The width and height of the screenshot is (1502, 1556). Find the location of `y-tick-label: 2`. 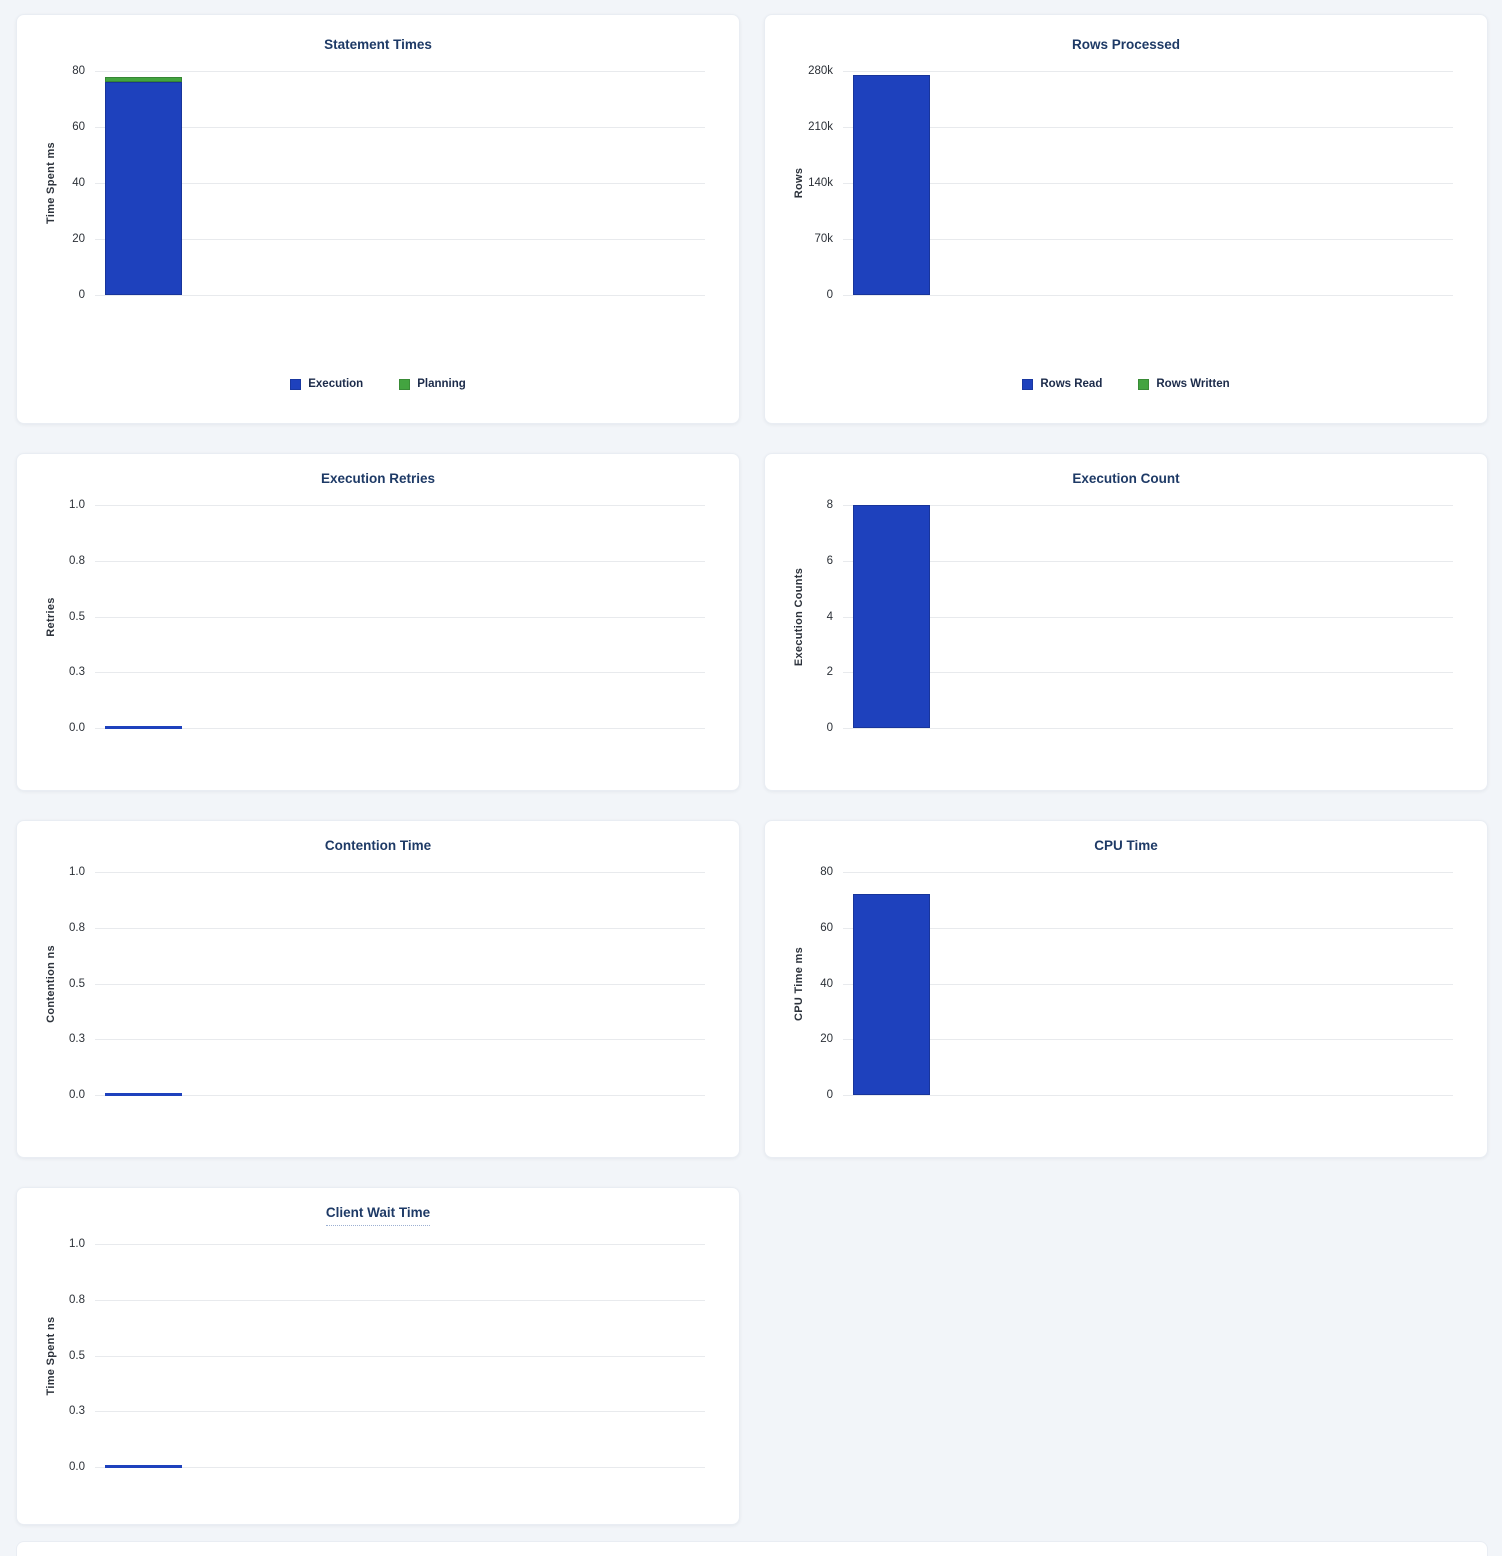

y-tick-label: 2 is located at coordinates (829, 672).